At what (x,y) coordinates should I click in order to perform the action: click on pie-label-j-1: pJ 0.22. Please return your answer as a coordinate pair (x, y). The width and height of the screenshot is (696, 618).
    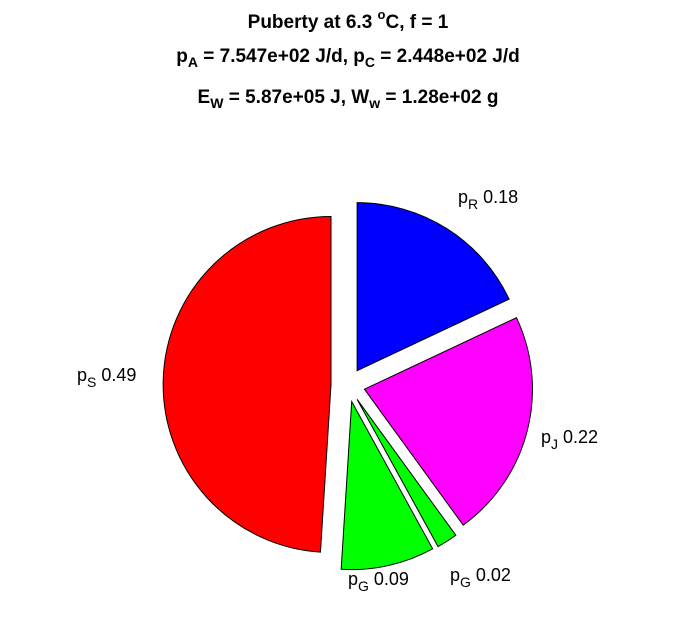
    Looking at the image, I should click on (569, 439).